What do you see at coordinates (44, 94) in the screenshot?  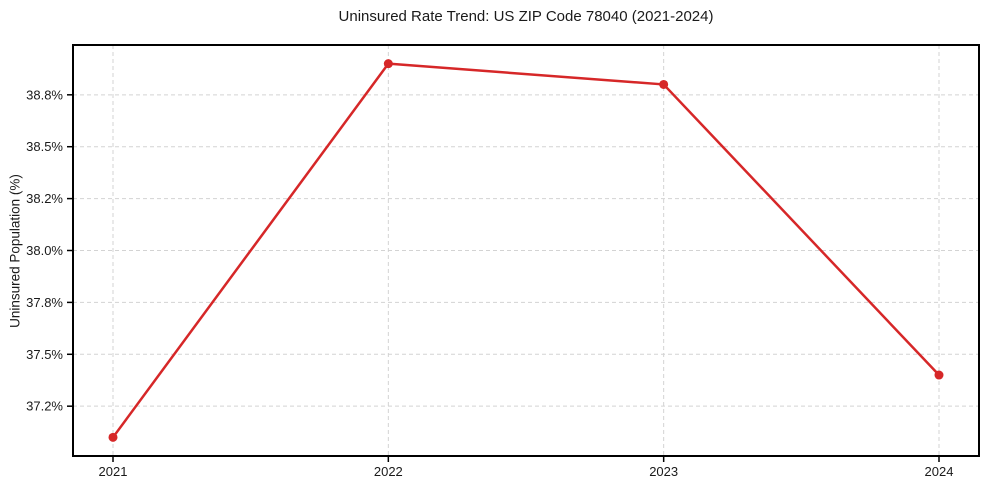 I see `y-tick-label: 38.8%` at bounding box center [44, 94].